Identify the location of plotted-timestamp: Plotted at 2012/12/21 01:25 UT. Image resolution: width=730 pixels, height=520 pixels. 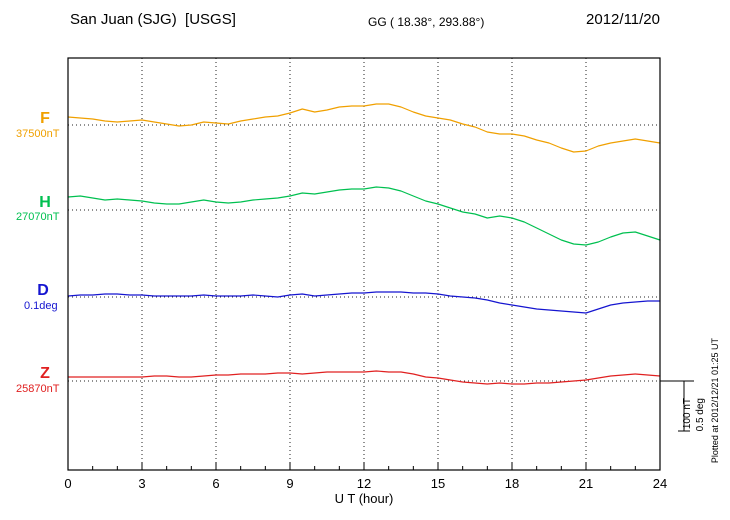
(715, 401).